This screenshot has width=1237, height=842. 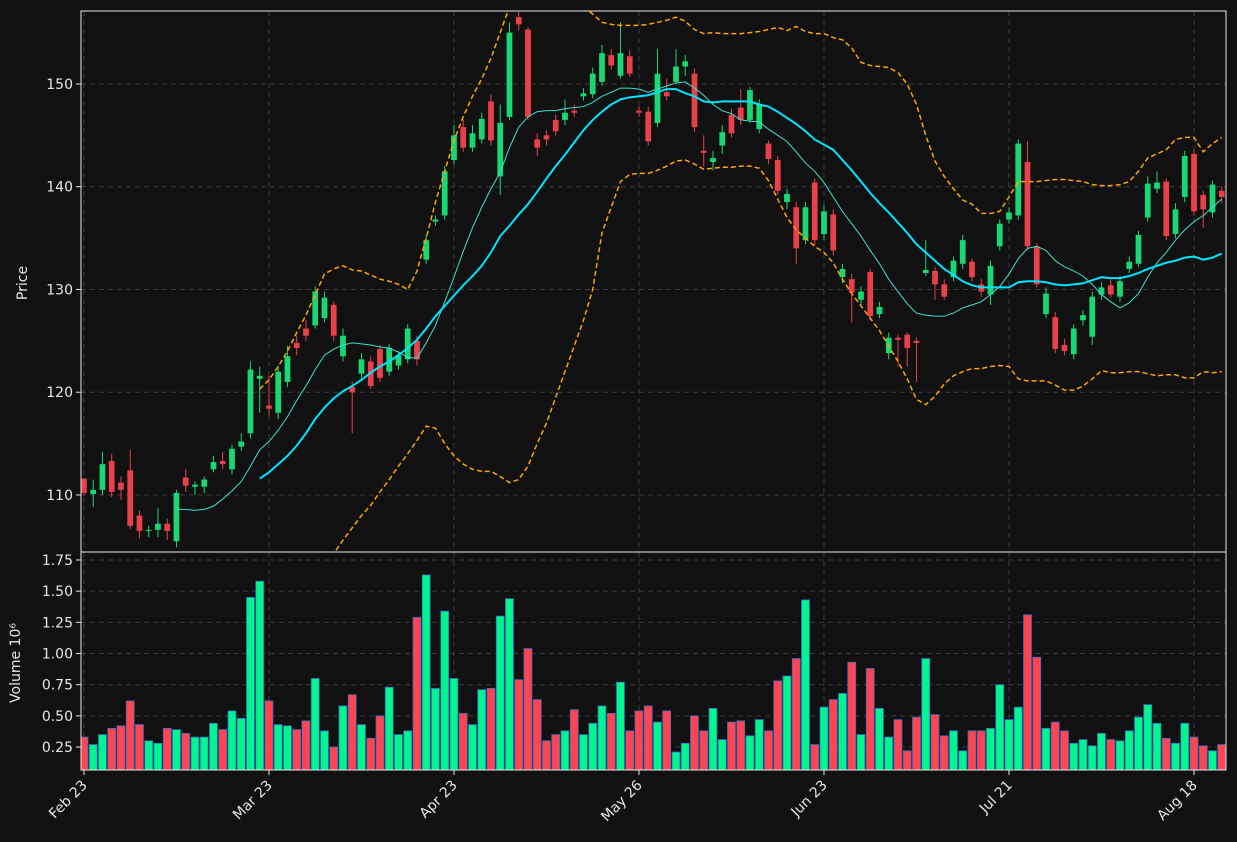 I want to click on y-axis-label: Price, so click(x=23, y=283).